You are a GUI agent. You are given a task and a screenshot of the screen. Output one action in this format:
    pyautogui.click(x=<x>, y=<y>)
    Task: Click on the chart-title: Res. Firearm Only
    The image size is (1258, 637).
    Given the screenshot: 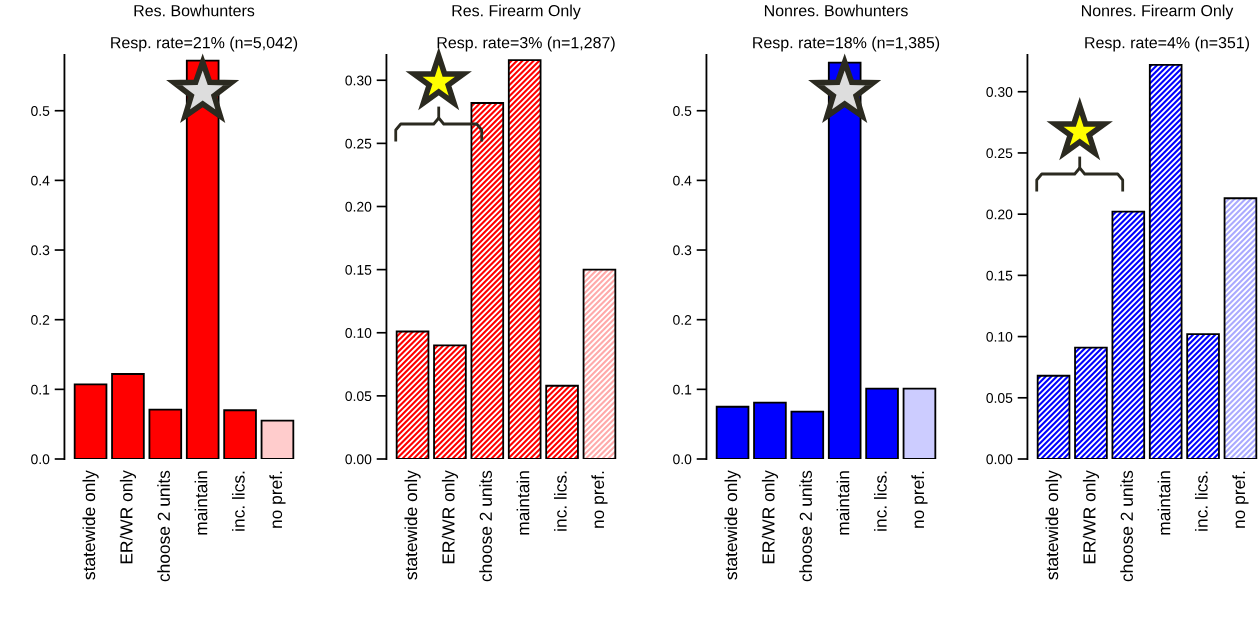 What is the action you would take?
    pyautogui.click(x=516, y=12)
    